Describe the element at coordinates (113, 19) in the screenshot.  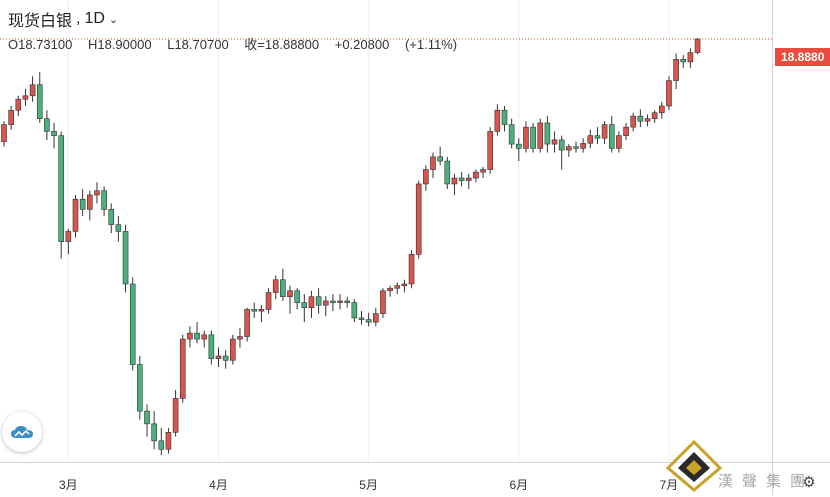
I see `chevron-down-icon: ⌄` at that location.